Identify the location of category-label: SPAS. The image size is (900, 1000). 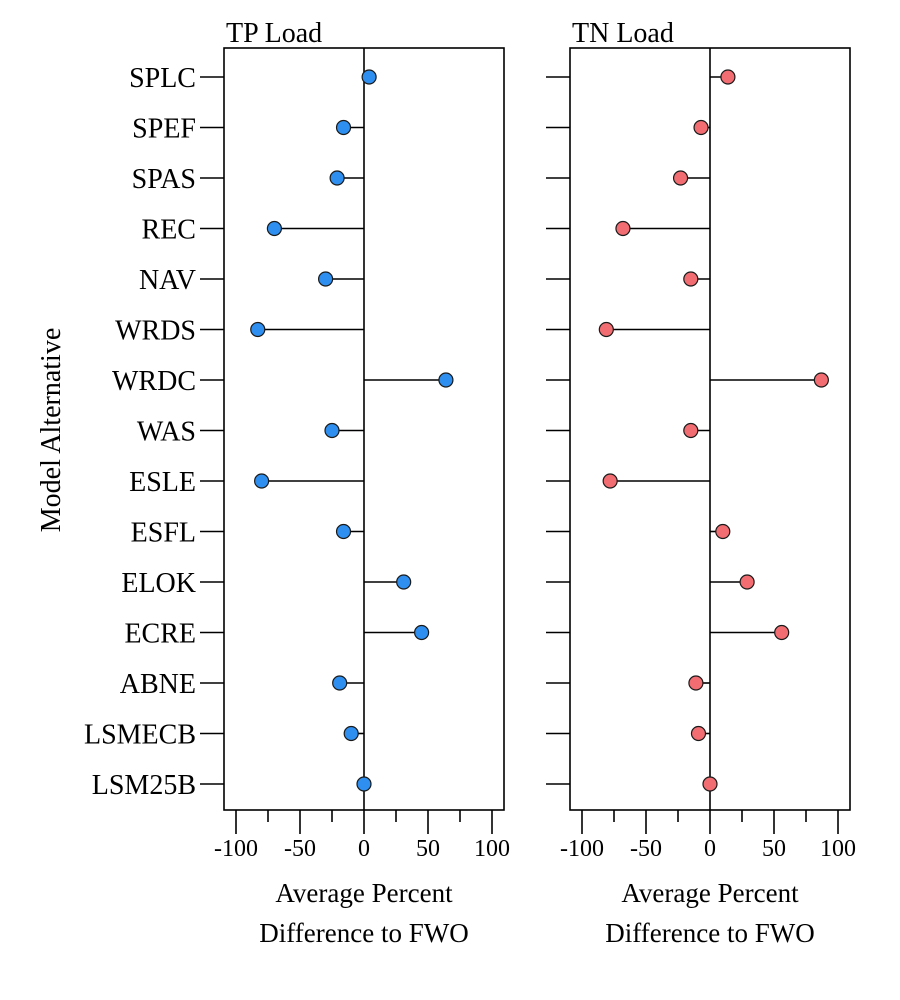
(164, 179).